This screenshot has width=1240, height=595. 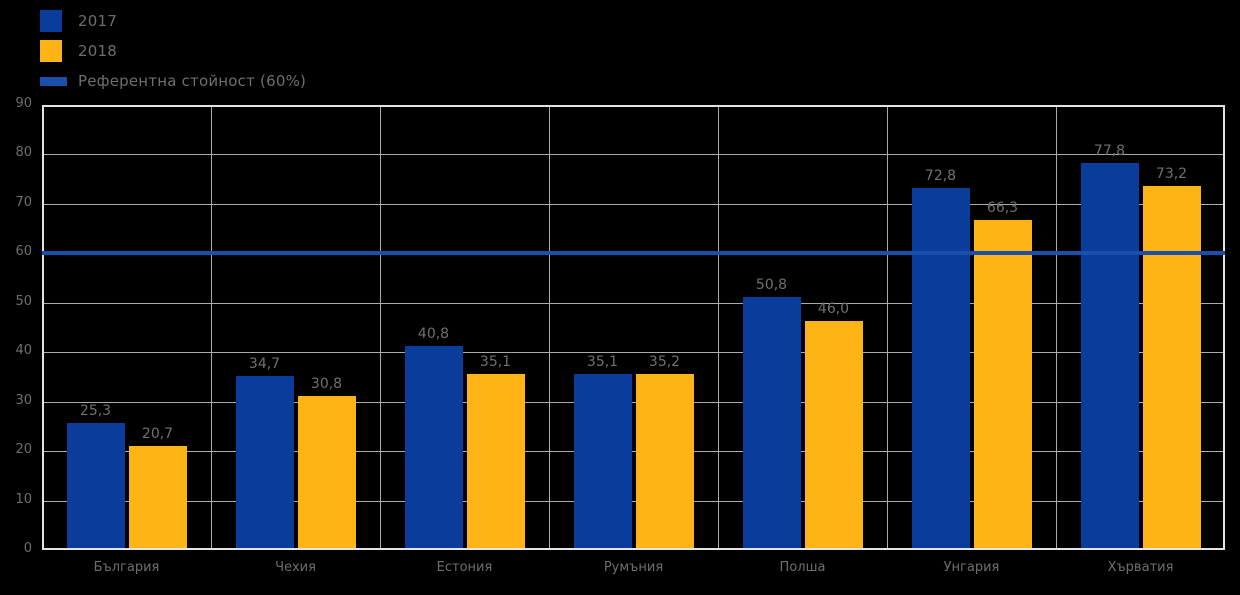 What do you see at coordinates (23, 351) in the screenshot?
I see `y-tick-label-40: 40` at bounding box center [23, 351].